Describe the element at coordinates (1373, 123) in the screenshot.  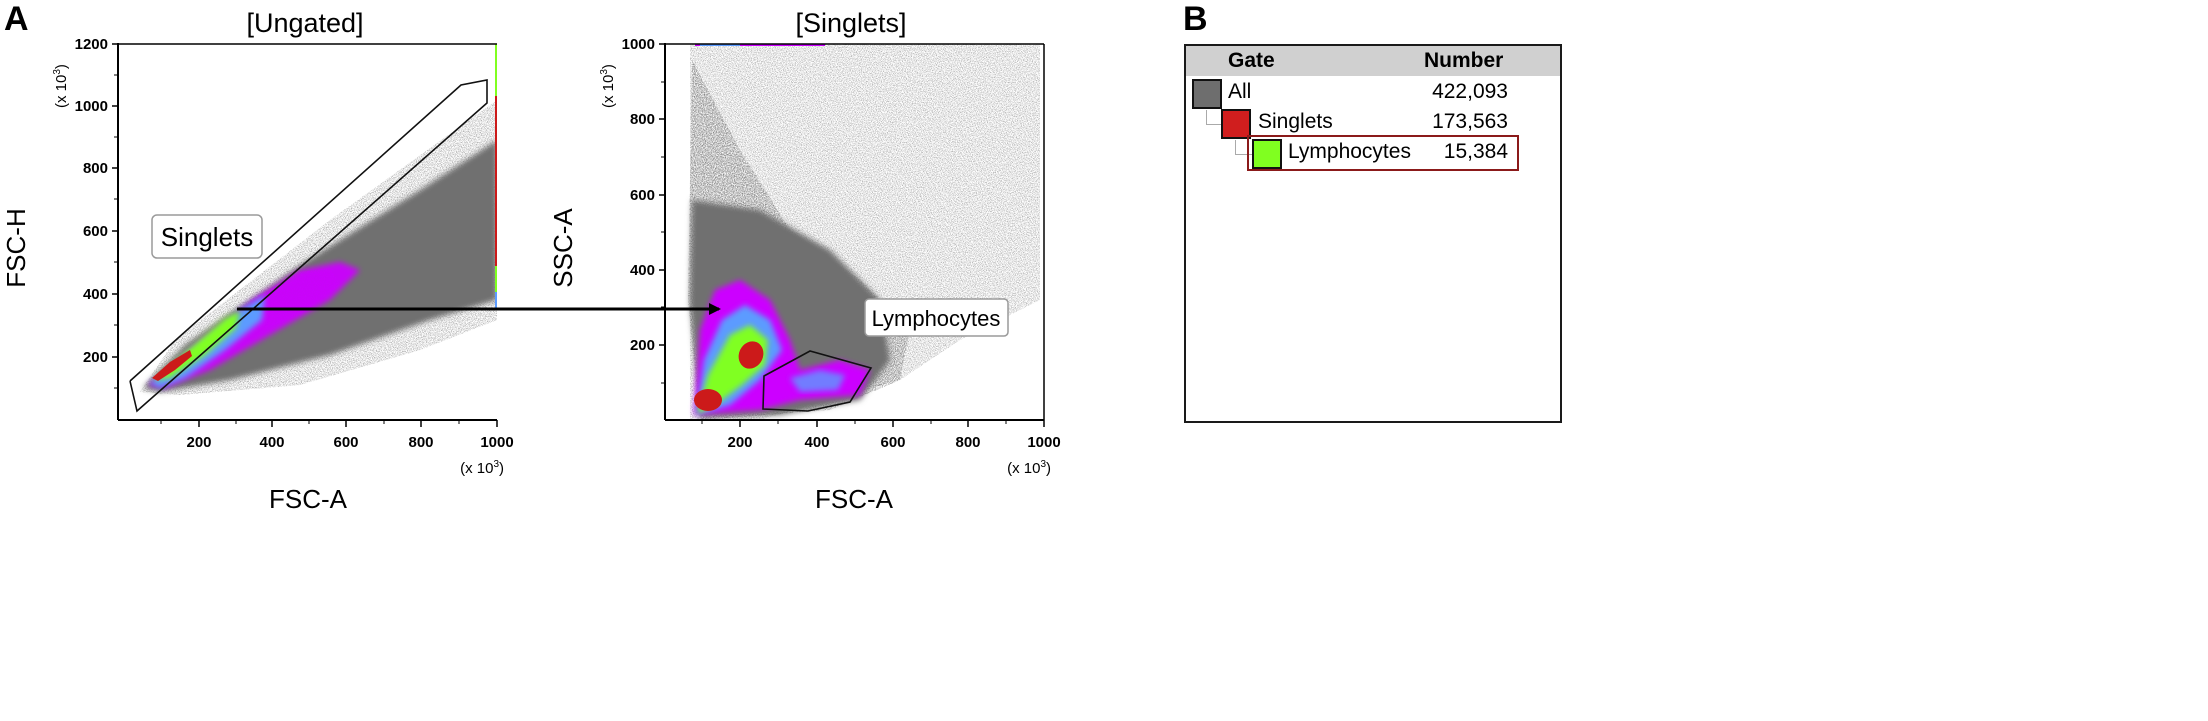
I see `gate-row-singlets: Singlets 173,563` at that location.